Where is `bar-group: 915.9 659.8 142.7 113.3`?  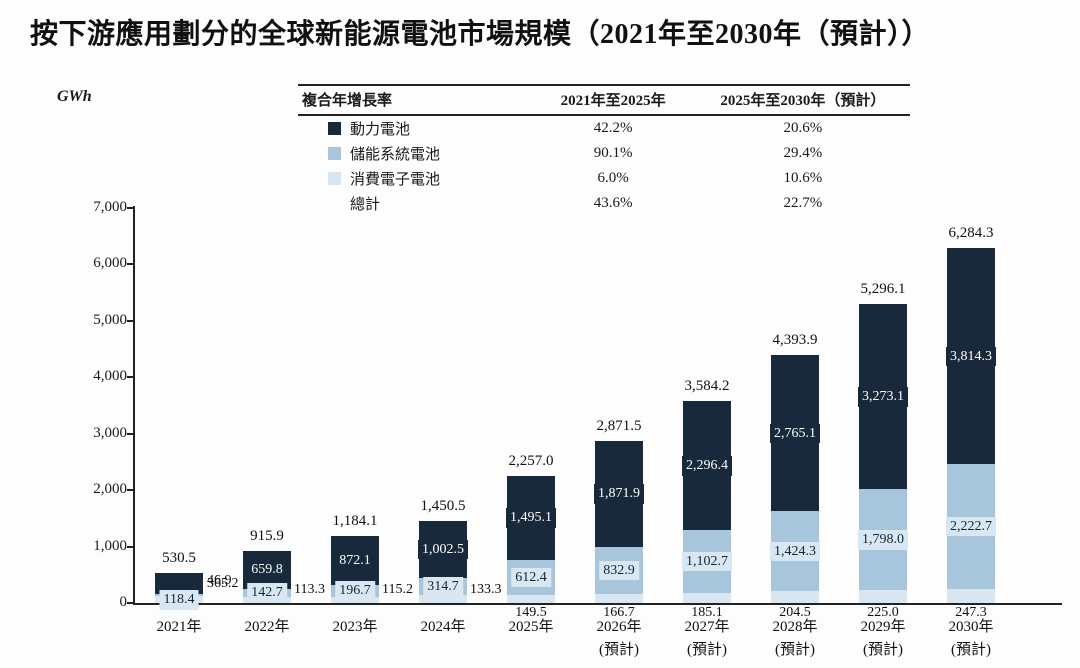 bar-group: 915.9 659.8 142.7 113.3 is located at coordinates (274, 393).